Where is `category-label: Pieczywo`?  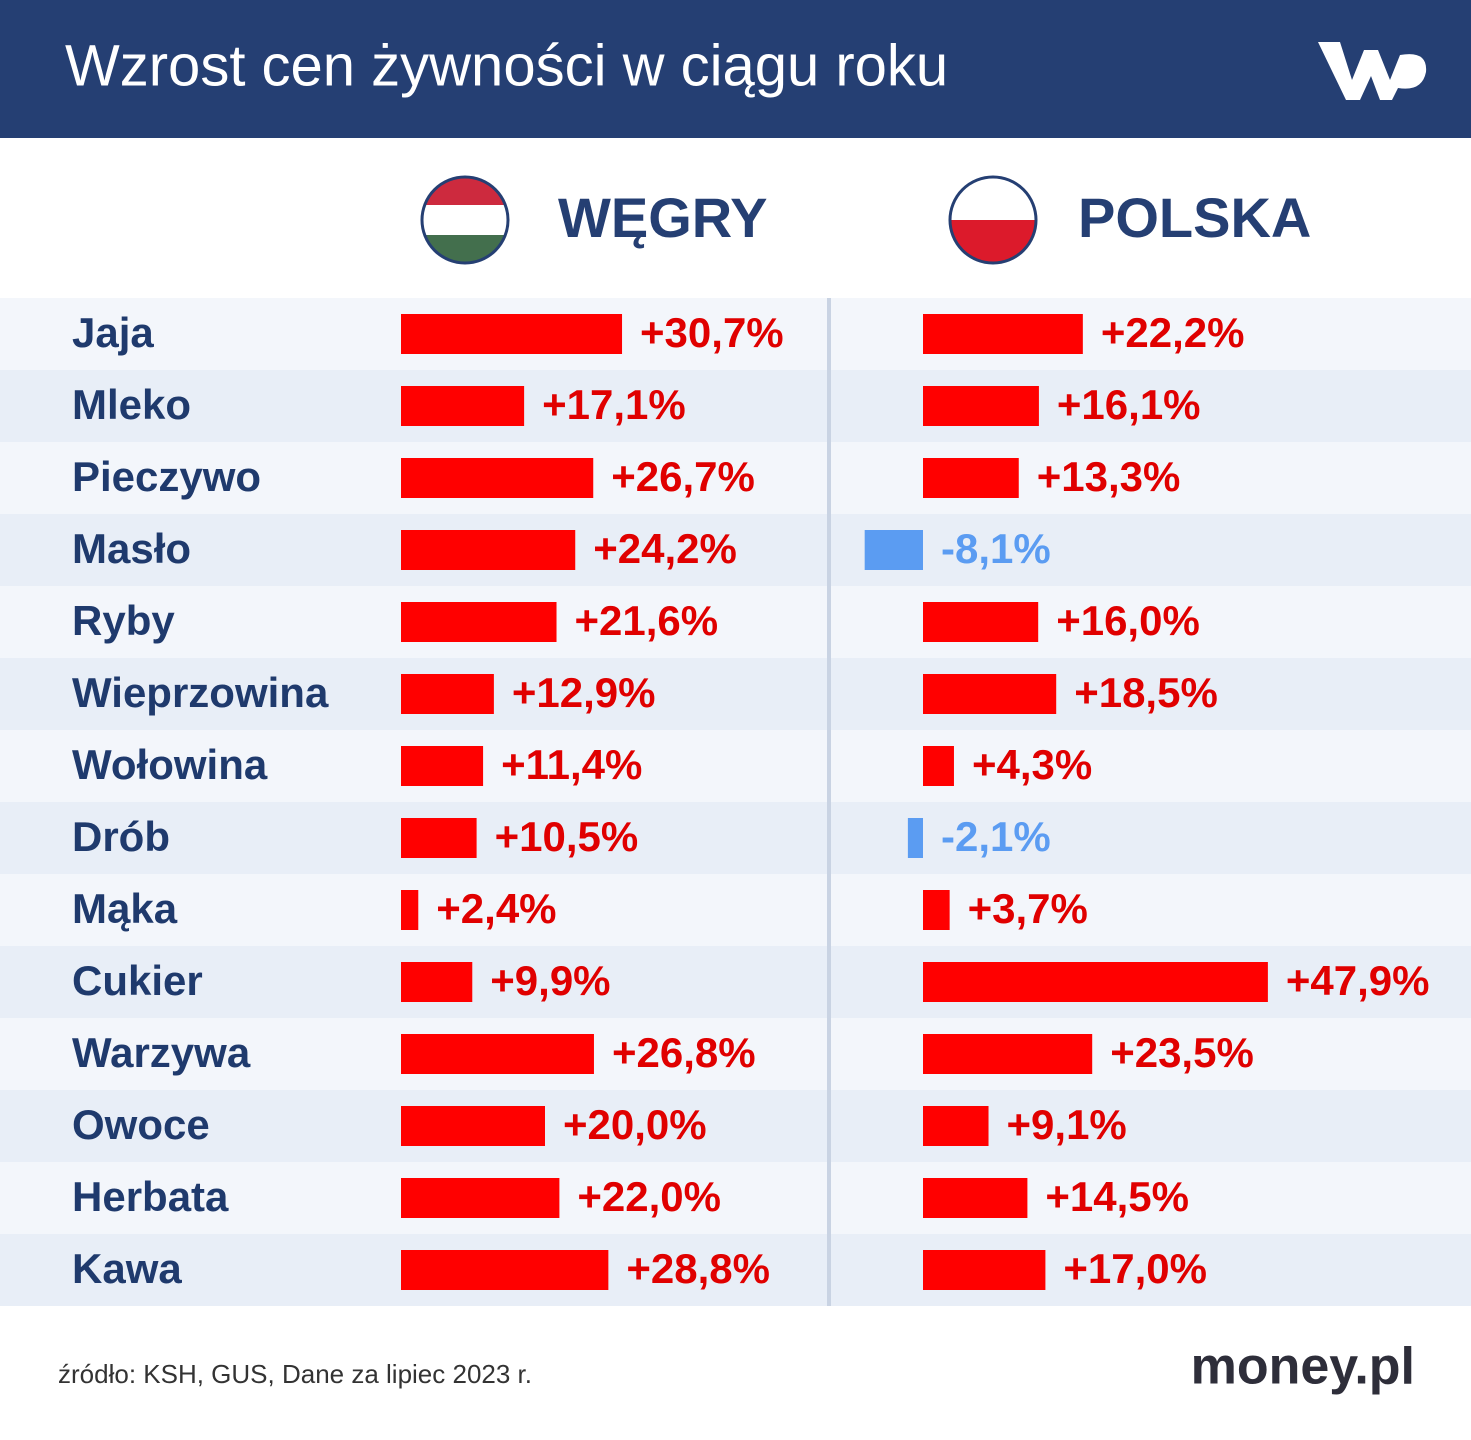 category-label: Pieczywo is located at coordinates (166, 476).